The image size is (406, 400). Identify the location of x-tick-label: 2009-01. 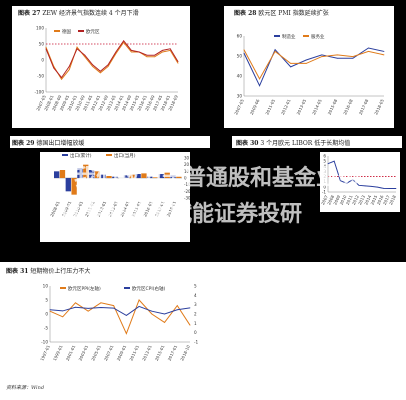
(67, 209).